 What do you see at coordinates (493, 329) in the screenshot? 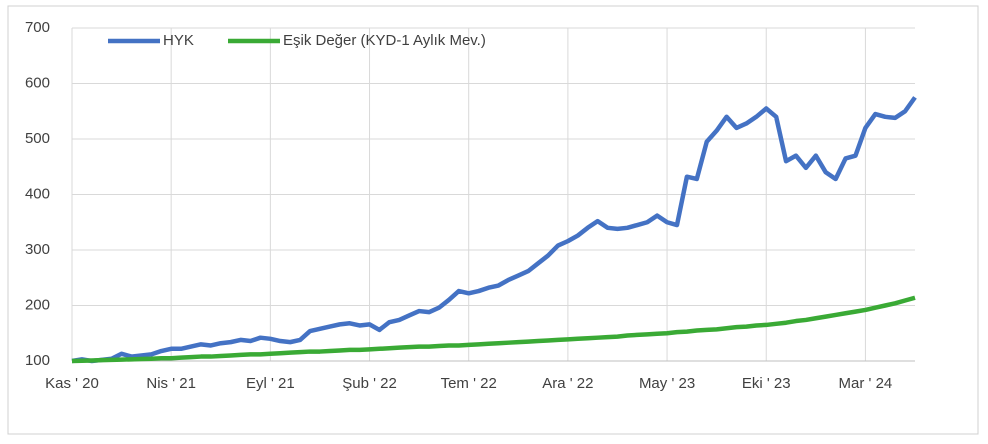
I see `series-line` at bounding box center [493, 329].